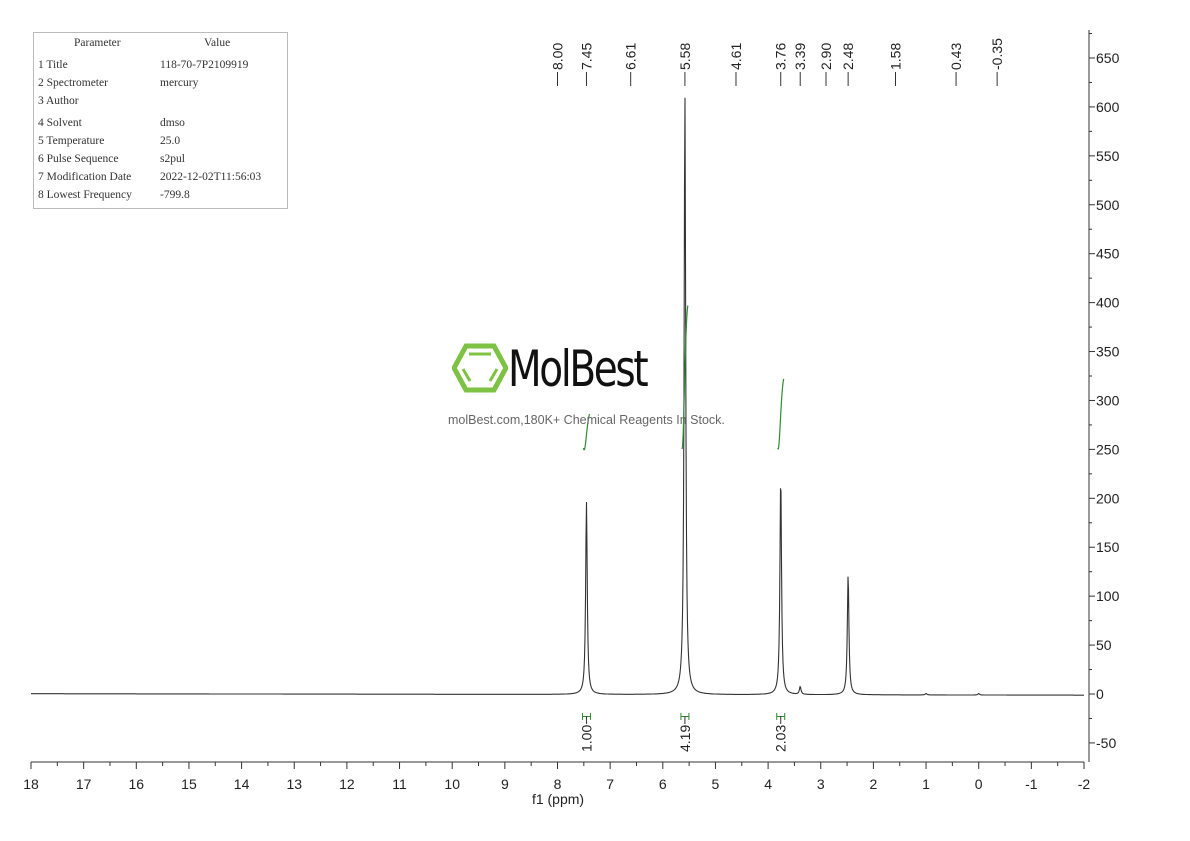 This screenshot has width=1190, height=841. What do you see at coordinates (558, 784) in the screenshot?
I see `x-tick-label: 8` at bounding box center [558, 784].